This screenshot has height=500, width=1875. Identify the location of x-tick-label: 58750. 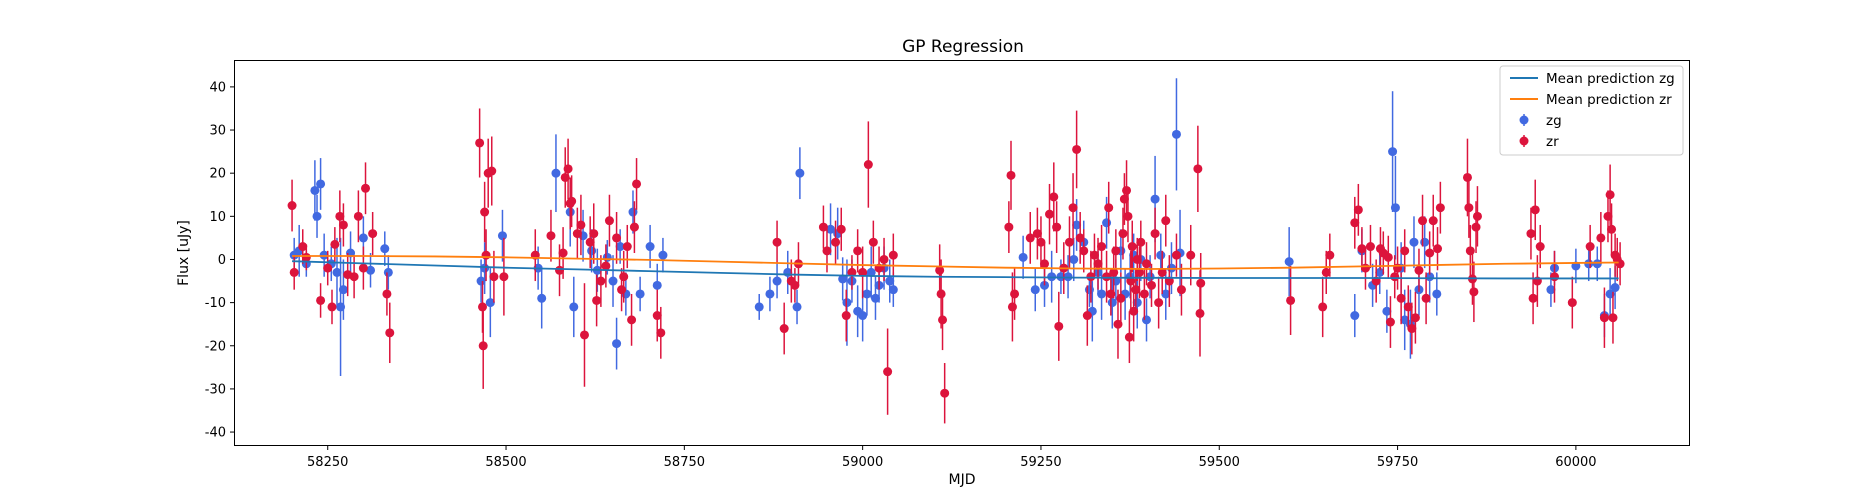
(684, 462).